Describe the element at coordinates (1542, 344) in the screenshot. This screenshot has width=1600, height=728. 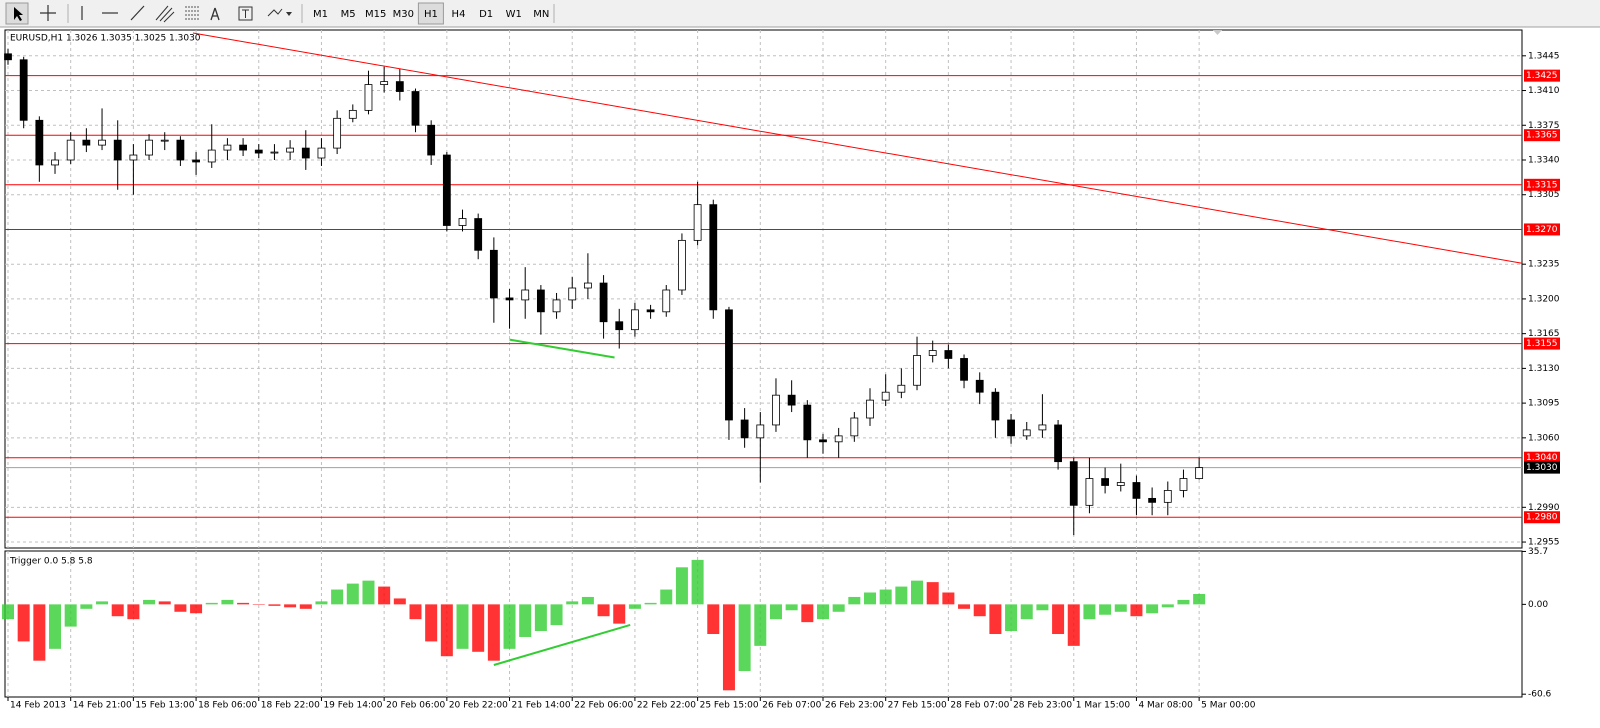
I see `level-price-label: 1.3155` at that location.